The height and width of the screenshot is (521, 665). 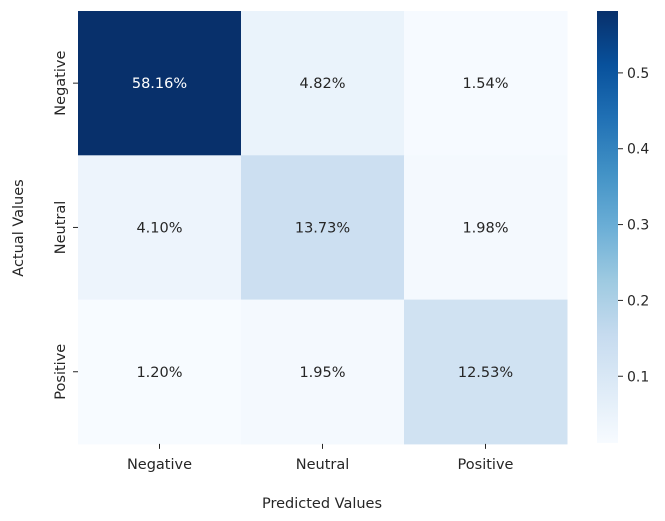 I want to click on cell-value-label: 13.73%, so click(x=322, y=228).